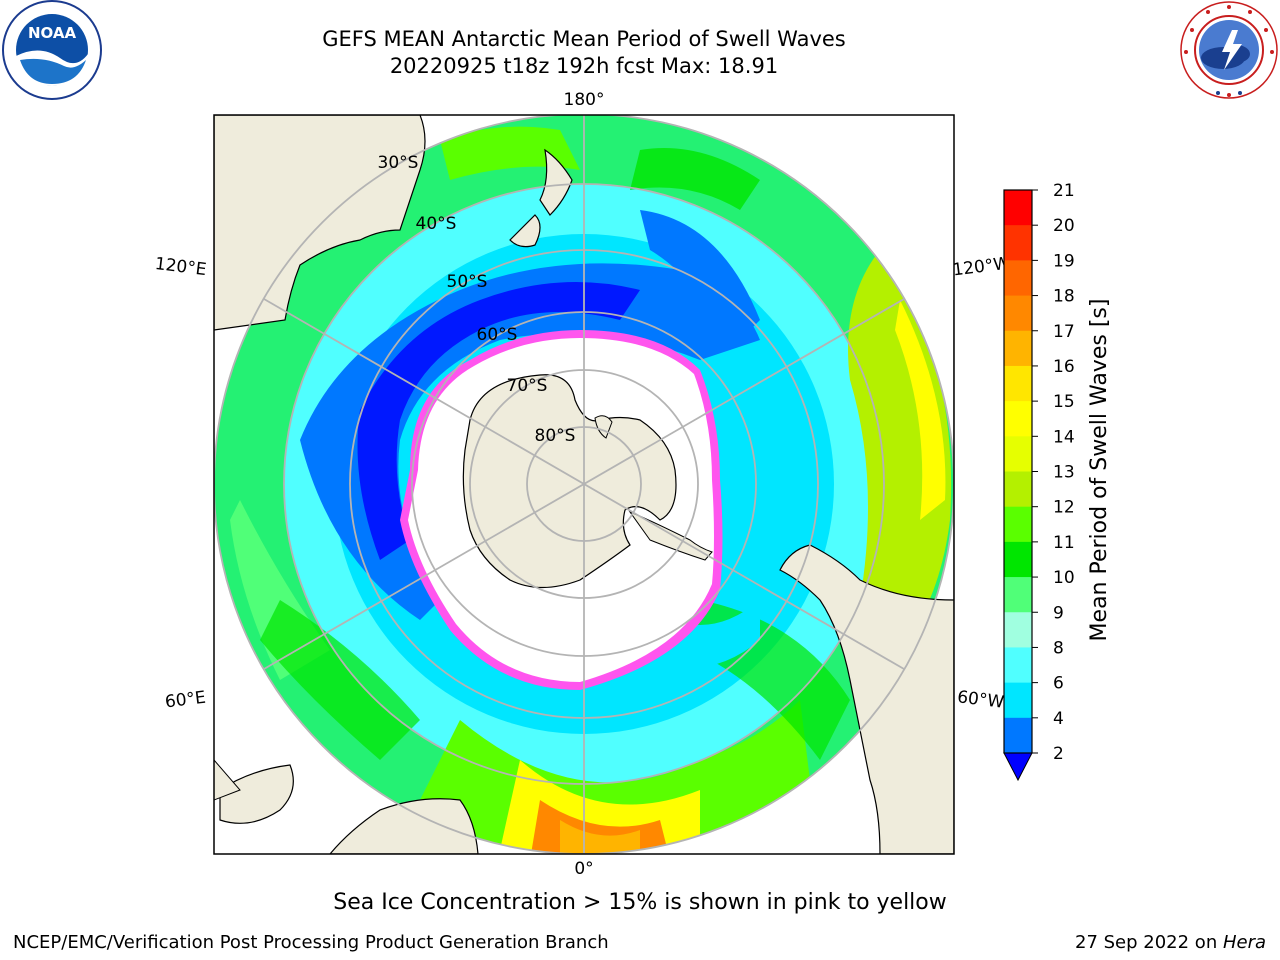  Describe the element at coordinates (185, 700) in the screenshot. I see `lon-label-60e: 60°E` at that location.